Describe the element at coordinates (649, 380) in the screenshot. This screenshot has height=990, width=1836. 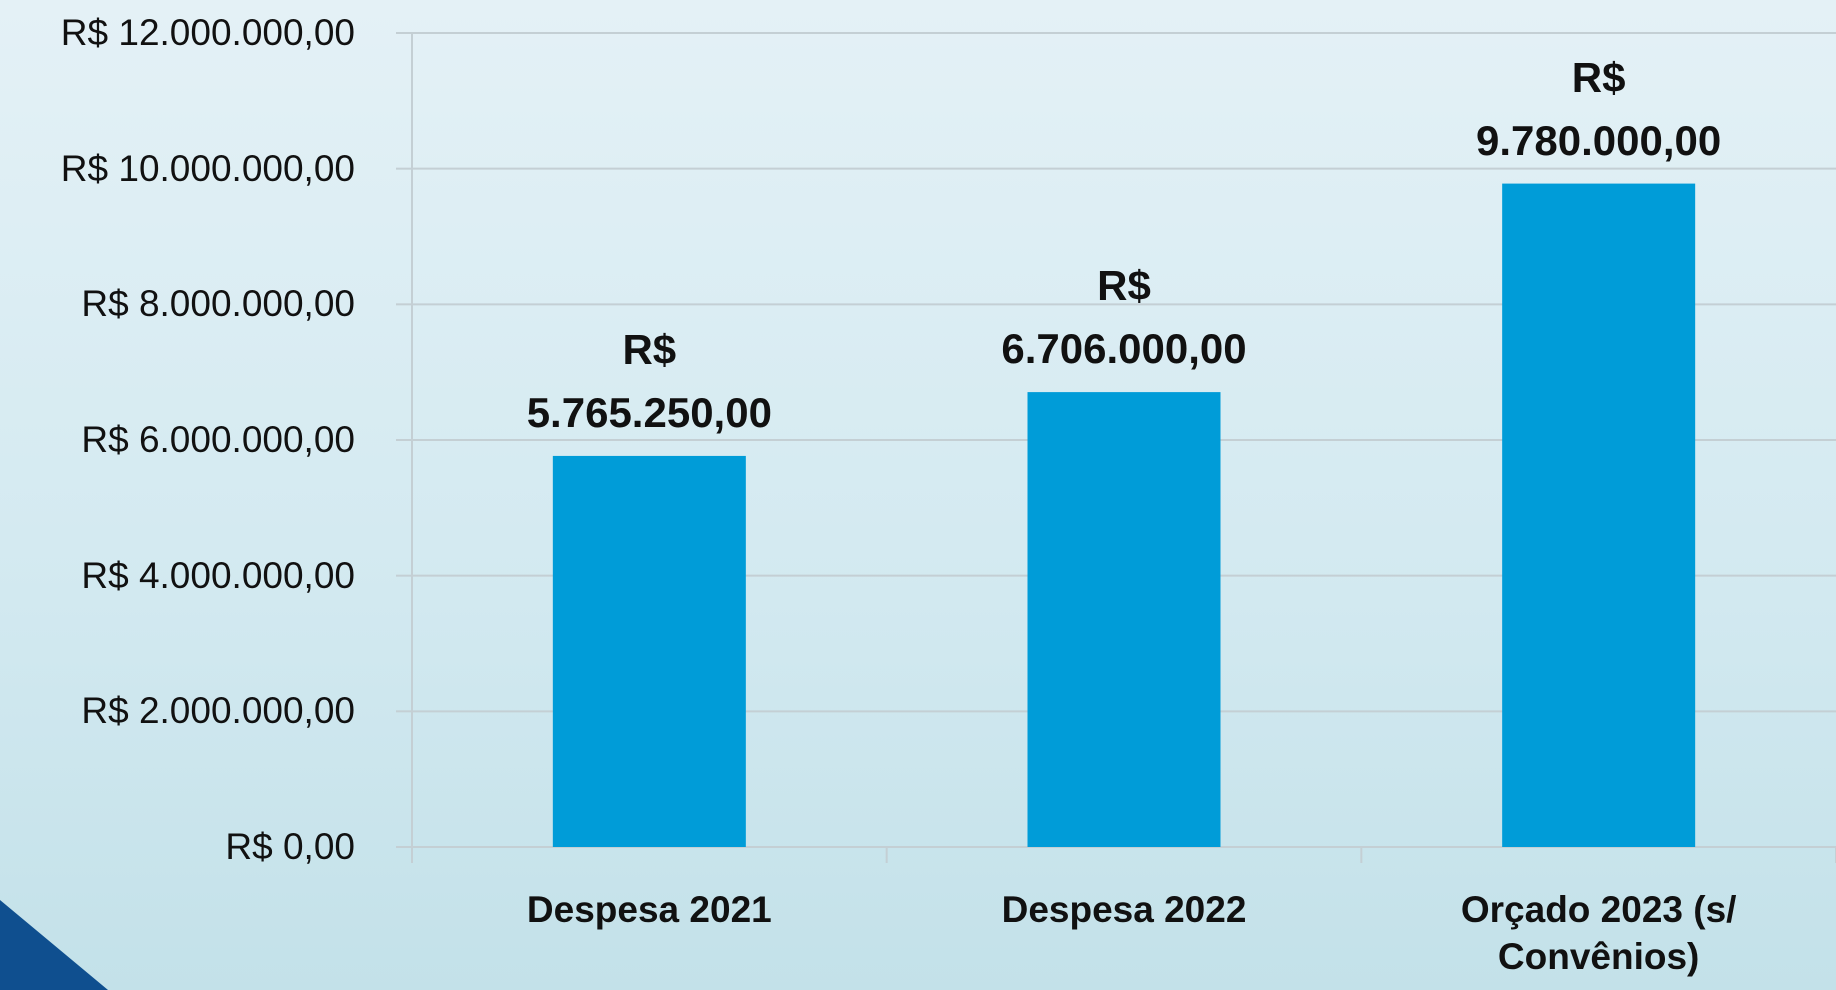
I see `data-label: R$ 5.765.250,00` at that location.